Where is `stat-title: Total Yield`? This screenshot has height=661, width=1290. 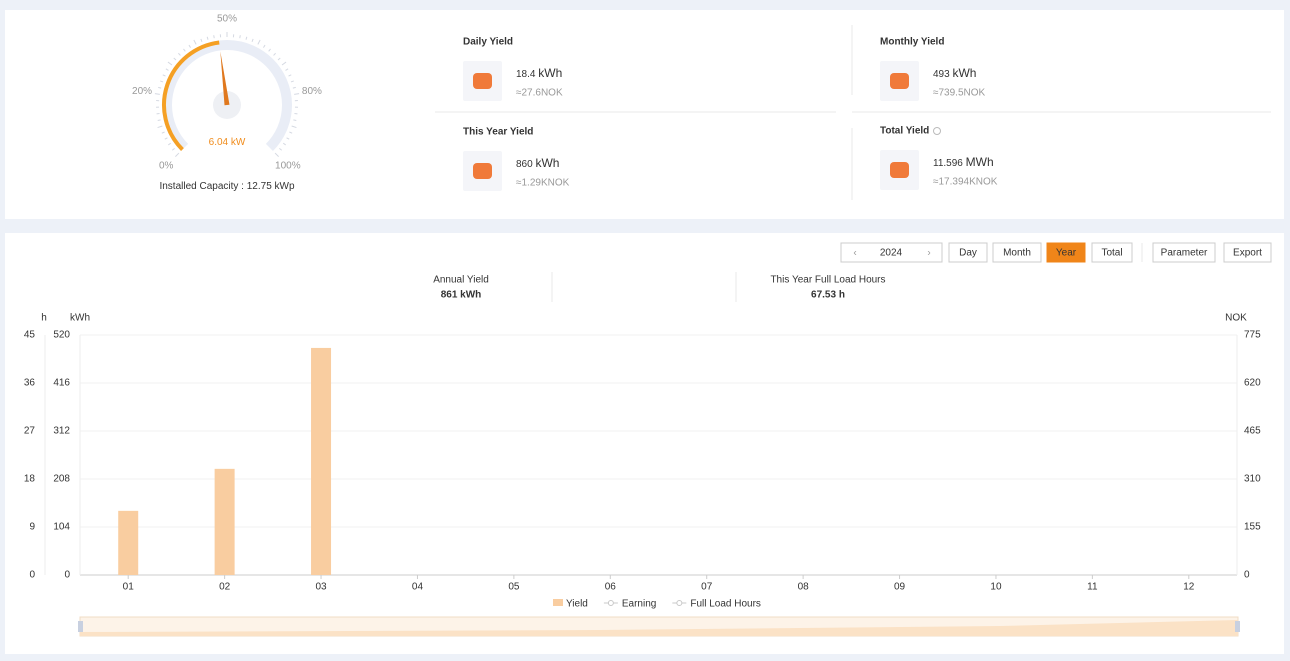
stat-title: Total Yield is located at coordinates (904, 131).